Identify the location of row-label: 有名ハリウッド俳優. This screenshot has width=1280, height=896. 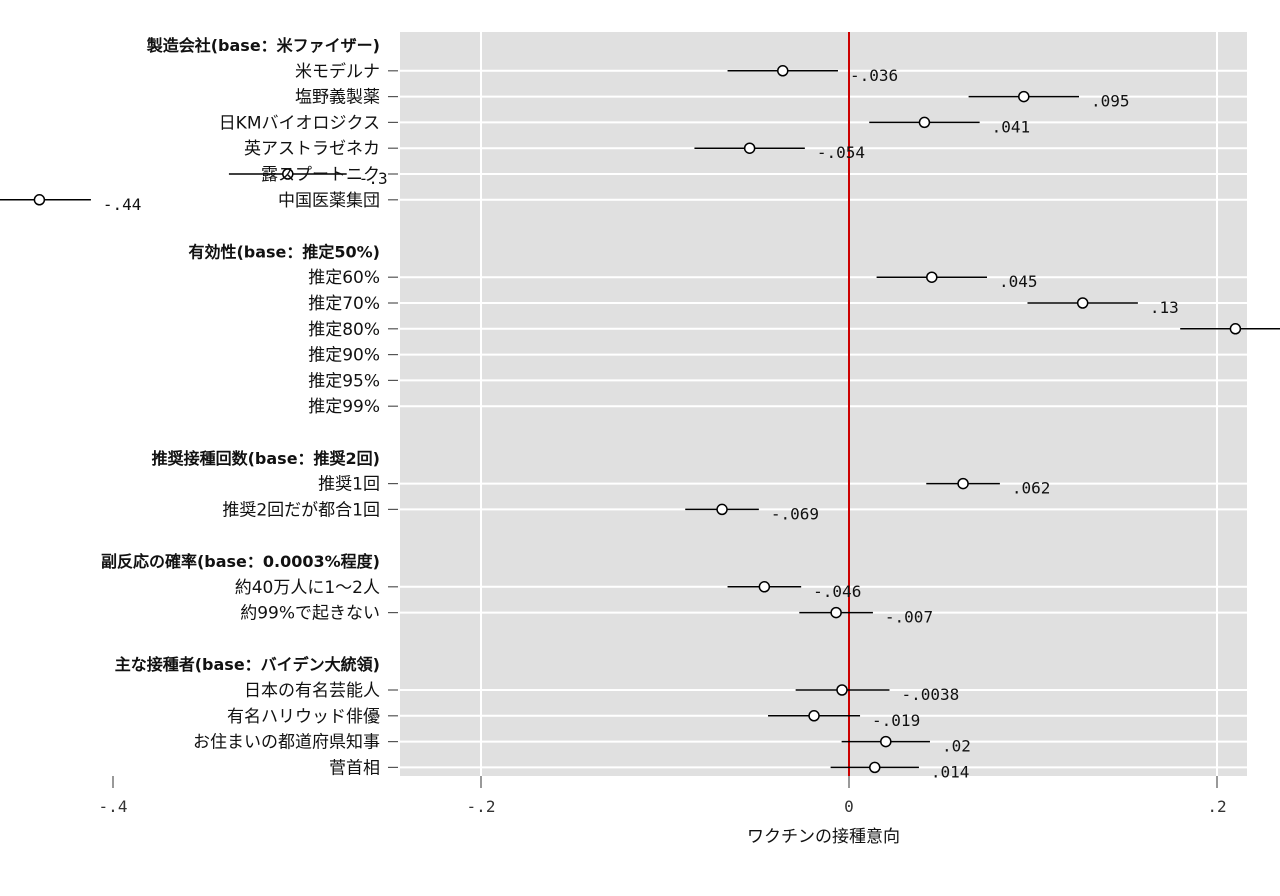
(303, 717).